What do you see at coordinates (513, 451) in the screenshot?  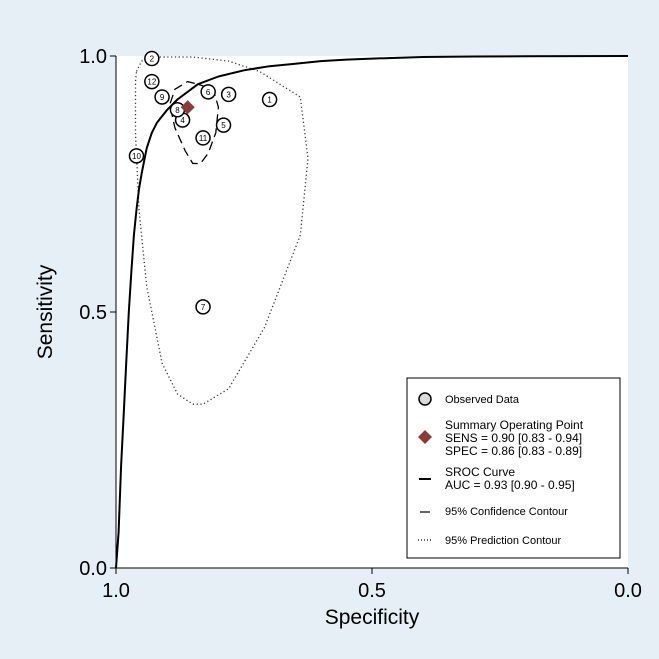 I see `legend-summary-spec: SPEC = 0.86 [0.83 - 0.89]` at bounding box center [513, 451].